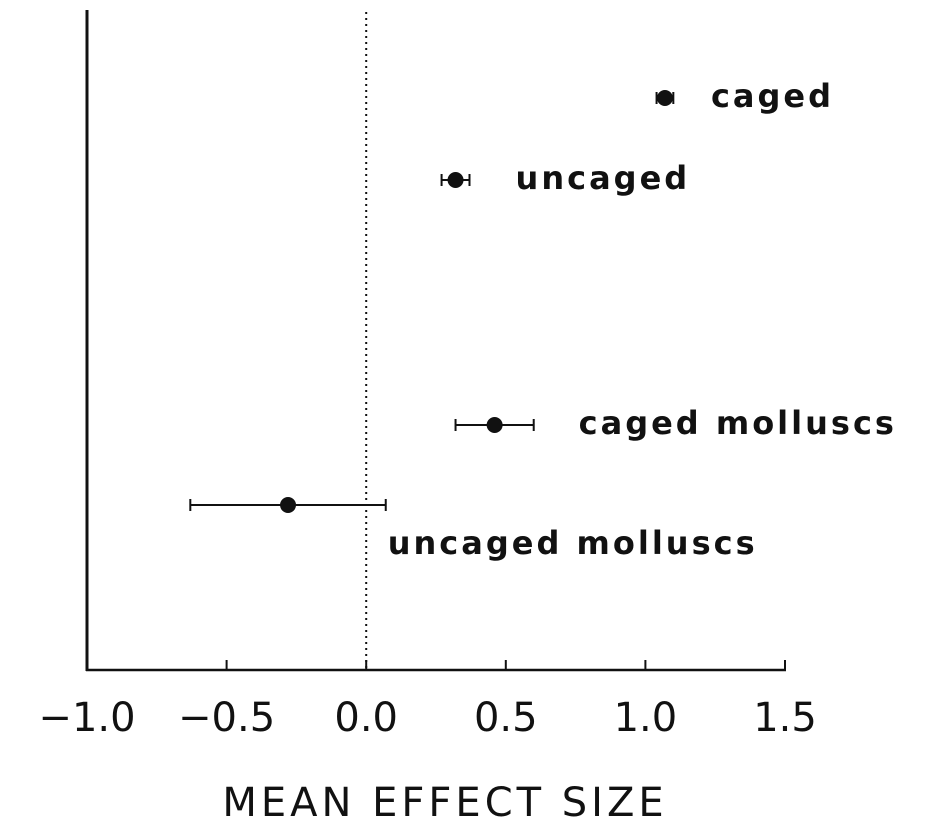 The width and height of the screenshot is (934, 829). What do you see at coordinates (226, 718) in the screenshot?
I see `x-tick-label: −0.5` at bounding box center [226, 718].